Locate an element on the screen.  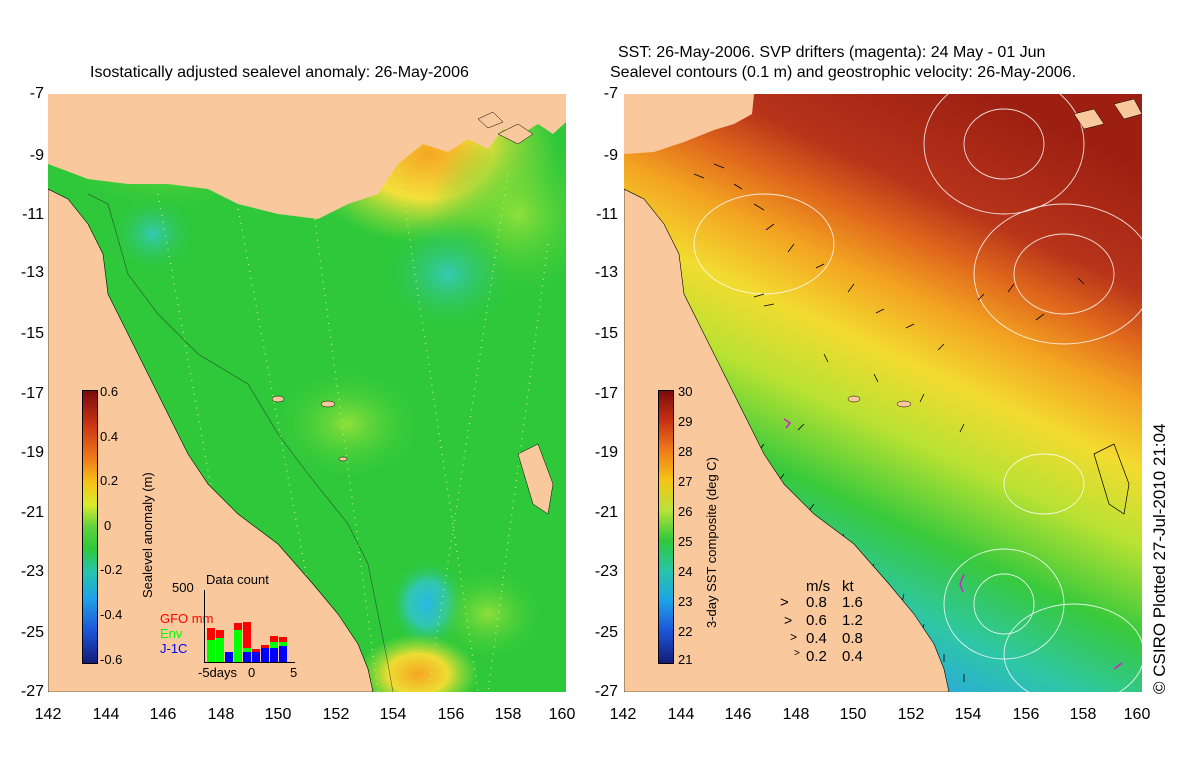
velocity-legend-ms-header: m/s is located at coordinates (818, 586).